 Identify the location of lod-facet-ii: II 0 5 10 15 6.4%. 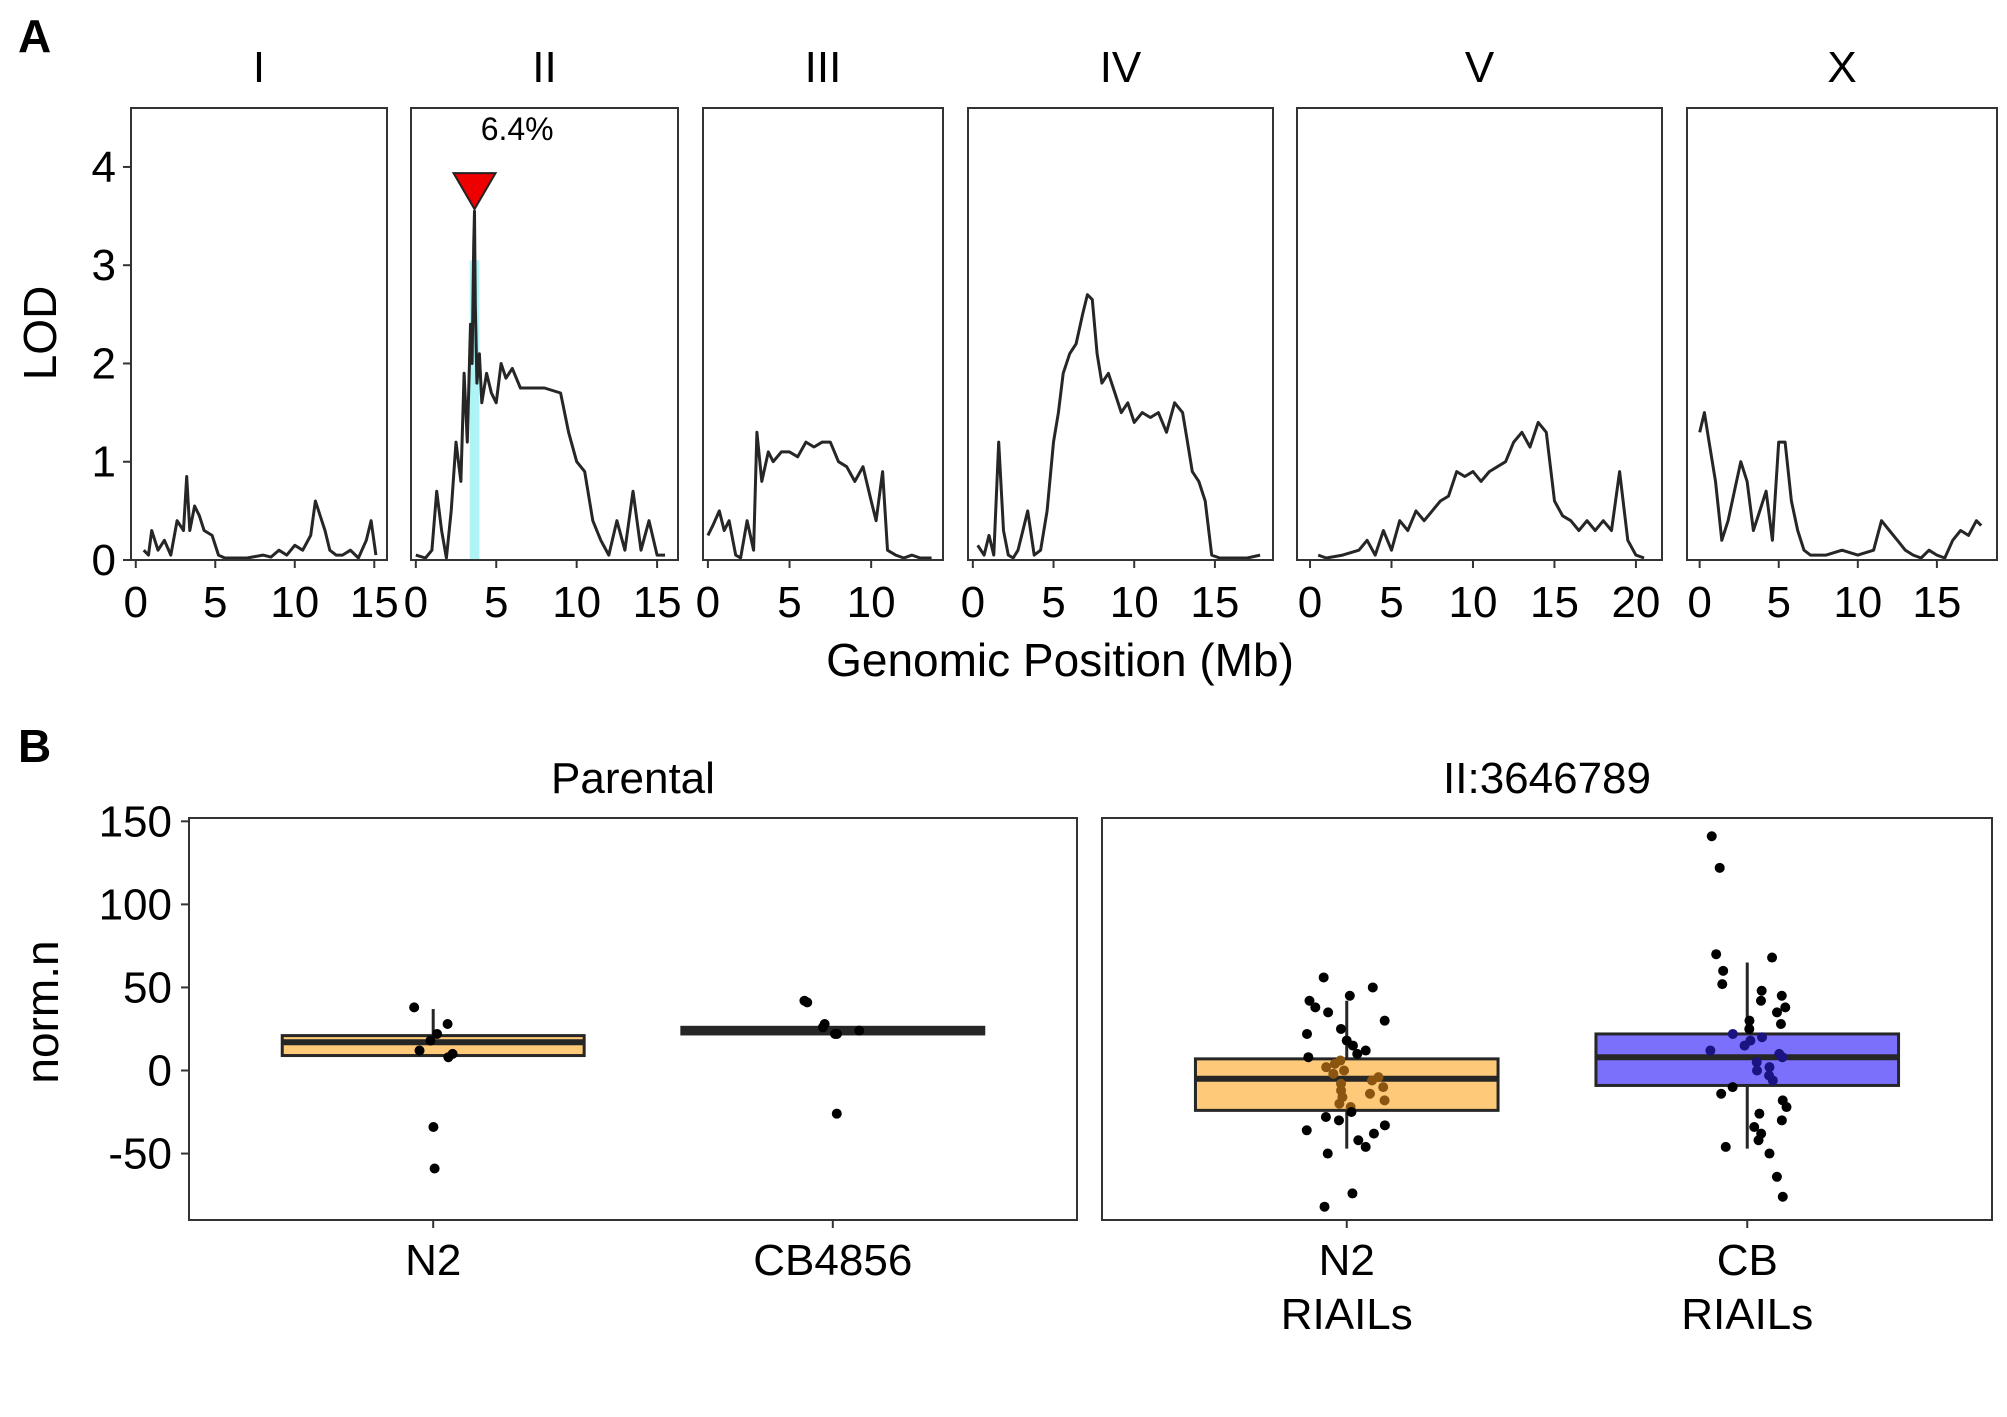
(543, 335).